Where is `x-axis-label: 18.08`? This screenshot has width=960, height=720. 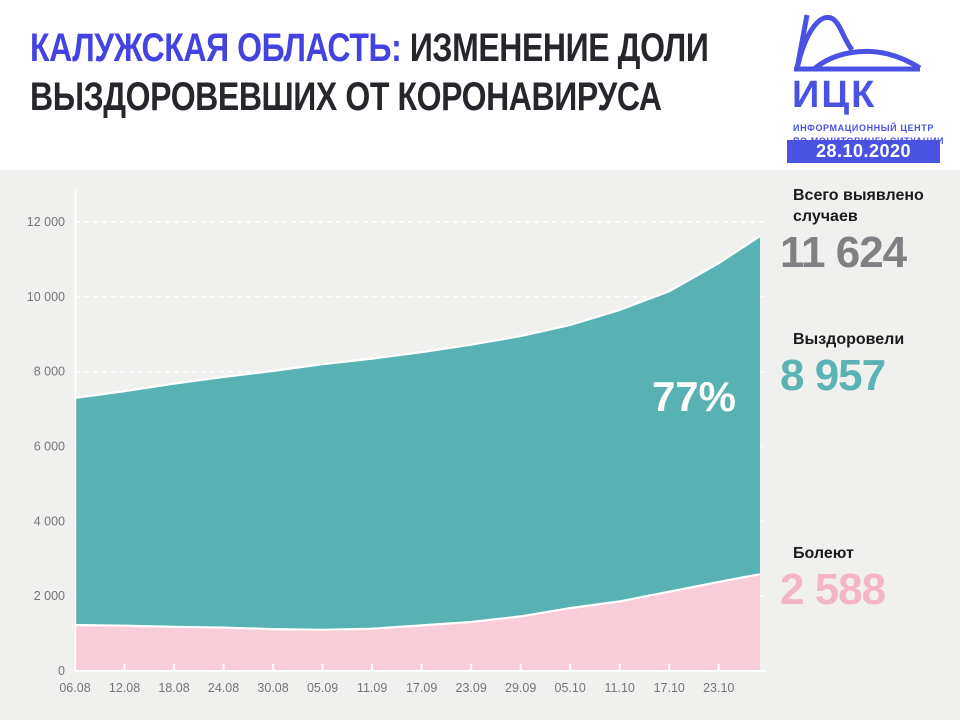 x-axis-label: 18.08 is located at coordinates (173, 688).